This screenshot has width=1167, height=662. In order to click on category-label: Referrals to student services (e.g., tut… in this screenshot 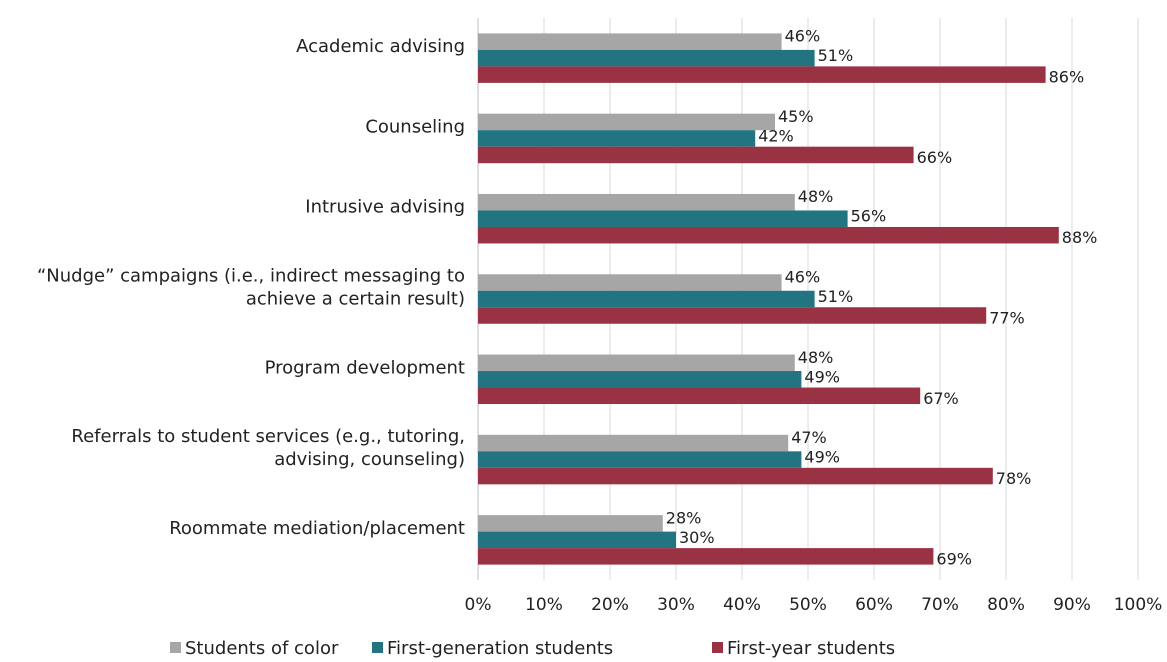, I will do `click(268, 448)`.